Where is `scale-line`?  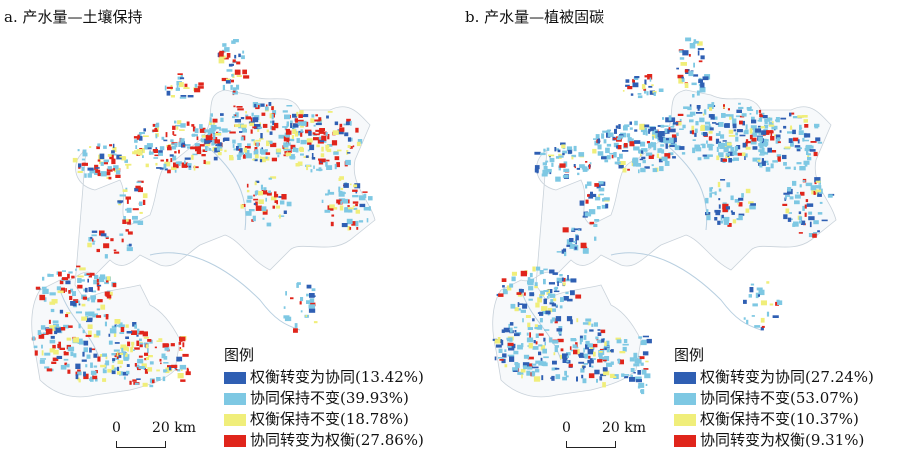 scale-line is located at coordinates (141, 444).